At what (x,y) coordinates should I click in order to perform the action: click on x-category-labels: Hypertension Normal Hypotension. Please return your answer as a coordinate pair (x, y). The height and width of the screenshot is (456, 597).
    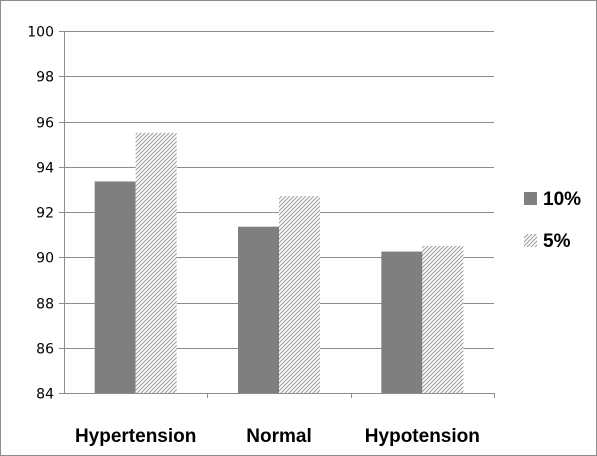
    Looking at the image, I should click on (277, 436).